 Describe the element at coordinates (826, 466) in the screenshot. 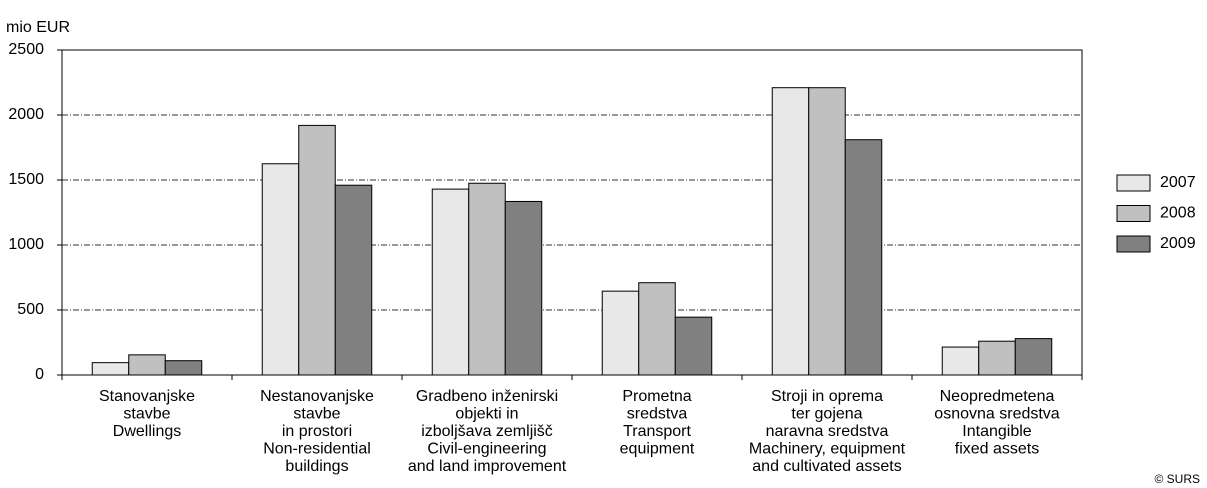

I see `x-tick-label: and cultivated assets` at that location.